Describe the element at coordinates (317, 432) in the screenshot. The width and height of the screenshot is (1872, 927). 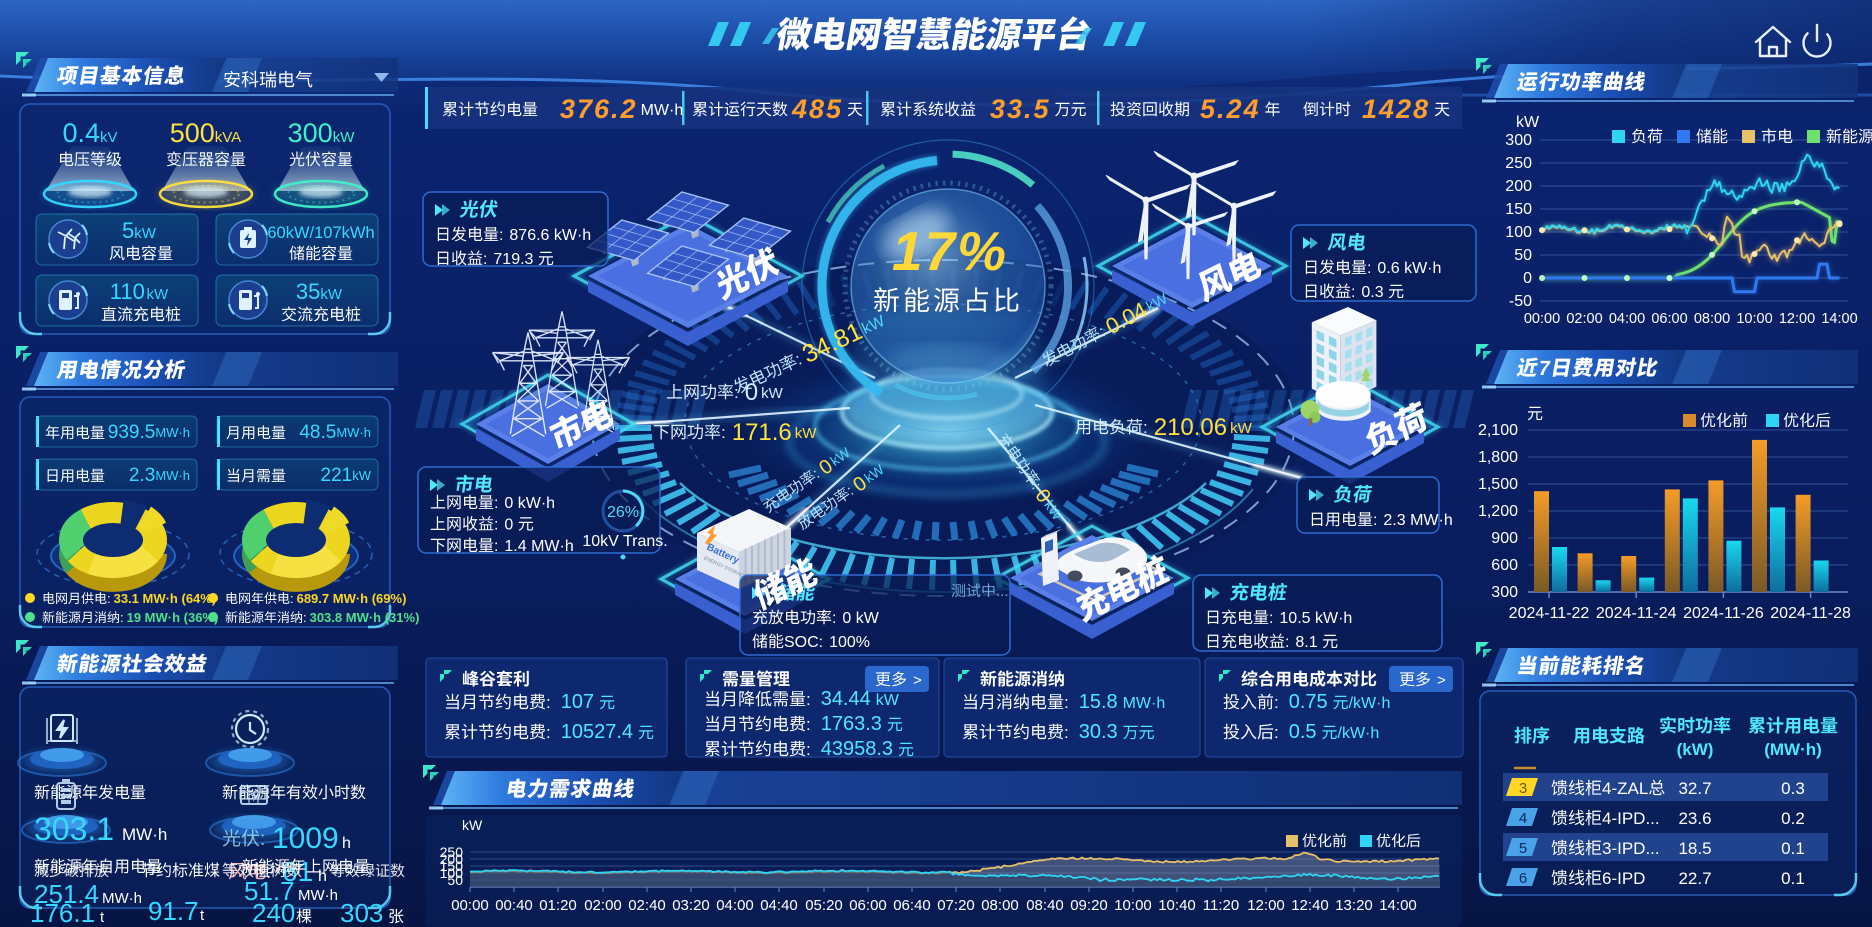
I see `svg-text: 48.5` at that location.